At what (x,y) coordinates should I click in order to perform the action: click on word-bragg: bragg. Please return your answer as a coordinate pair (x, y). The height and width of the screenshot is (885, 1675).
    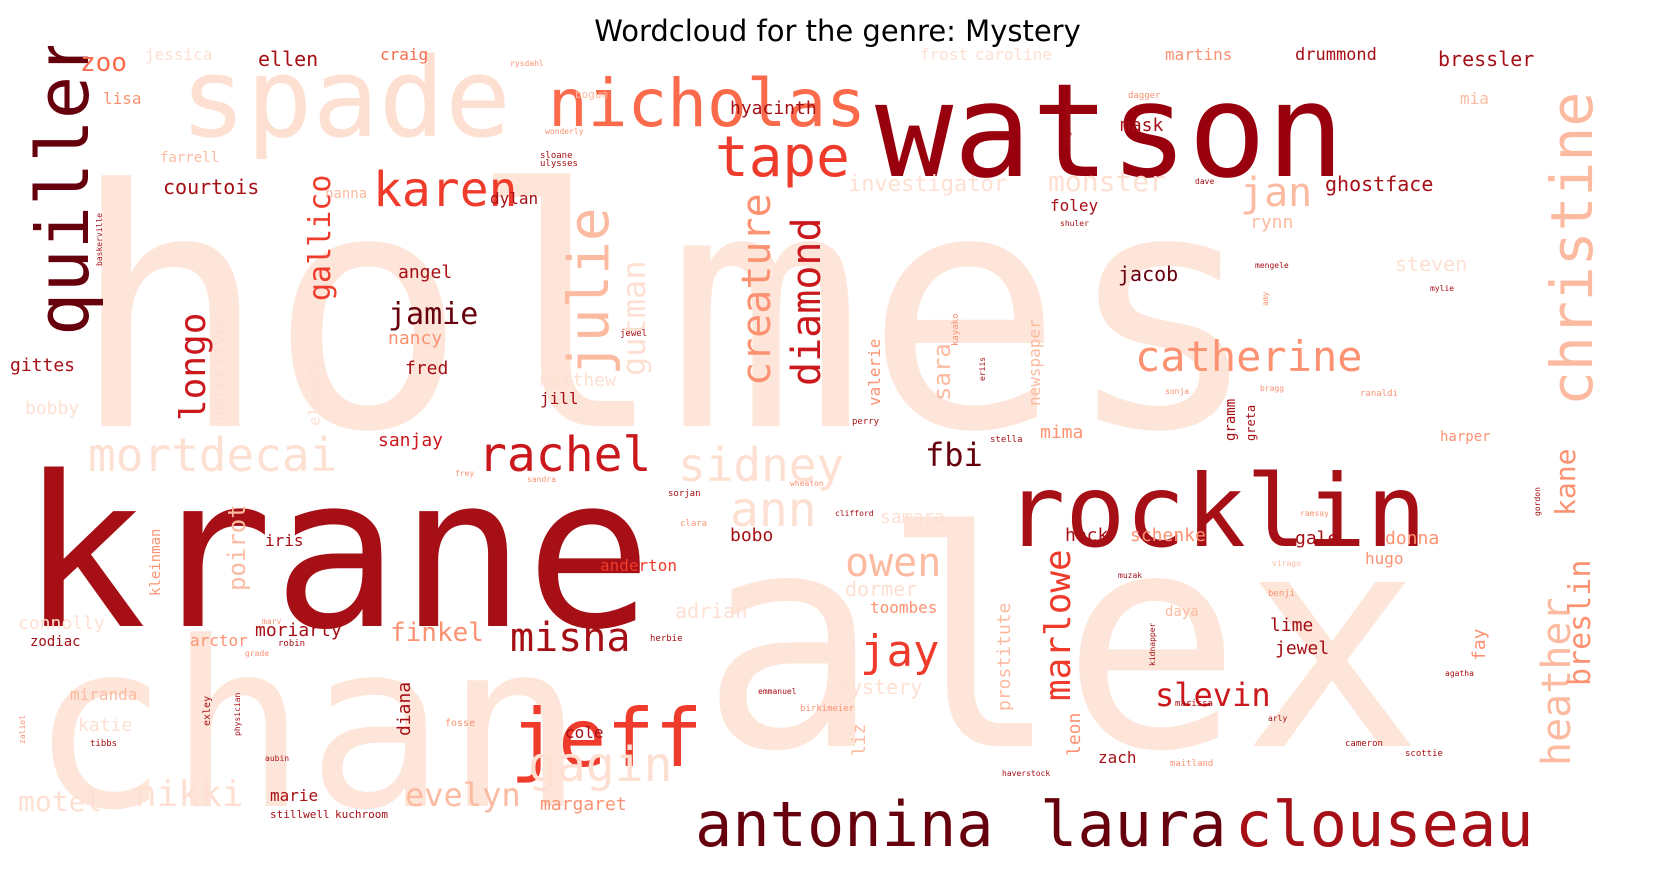
    Looking at the image, I should click on (1272, 388).